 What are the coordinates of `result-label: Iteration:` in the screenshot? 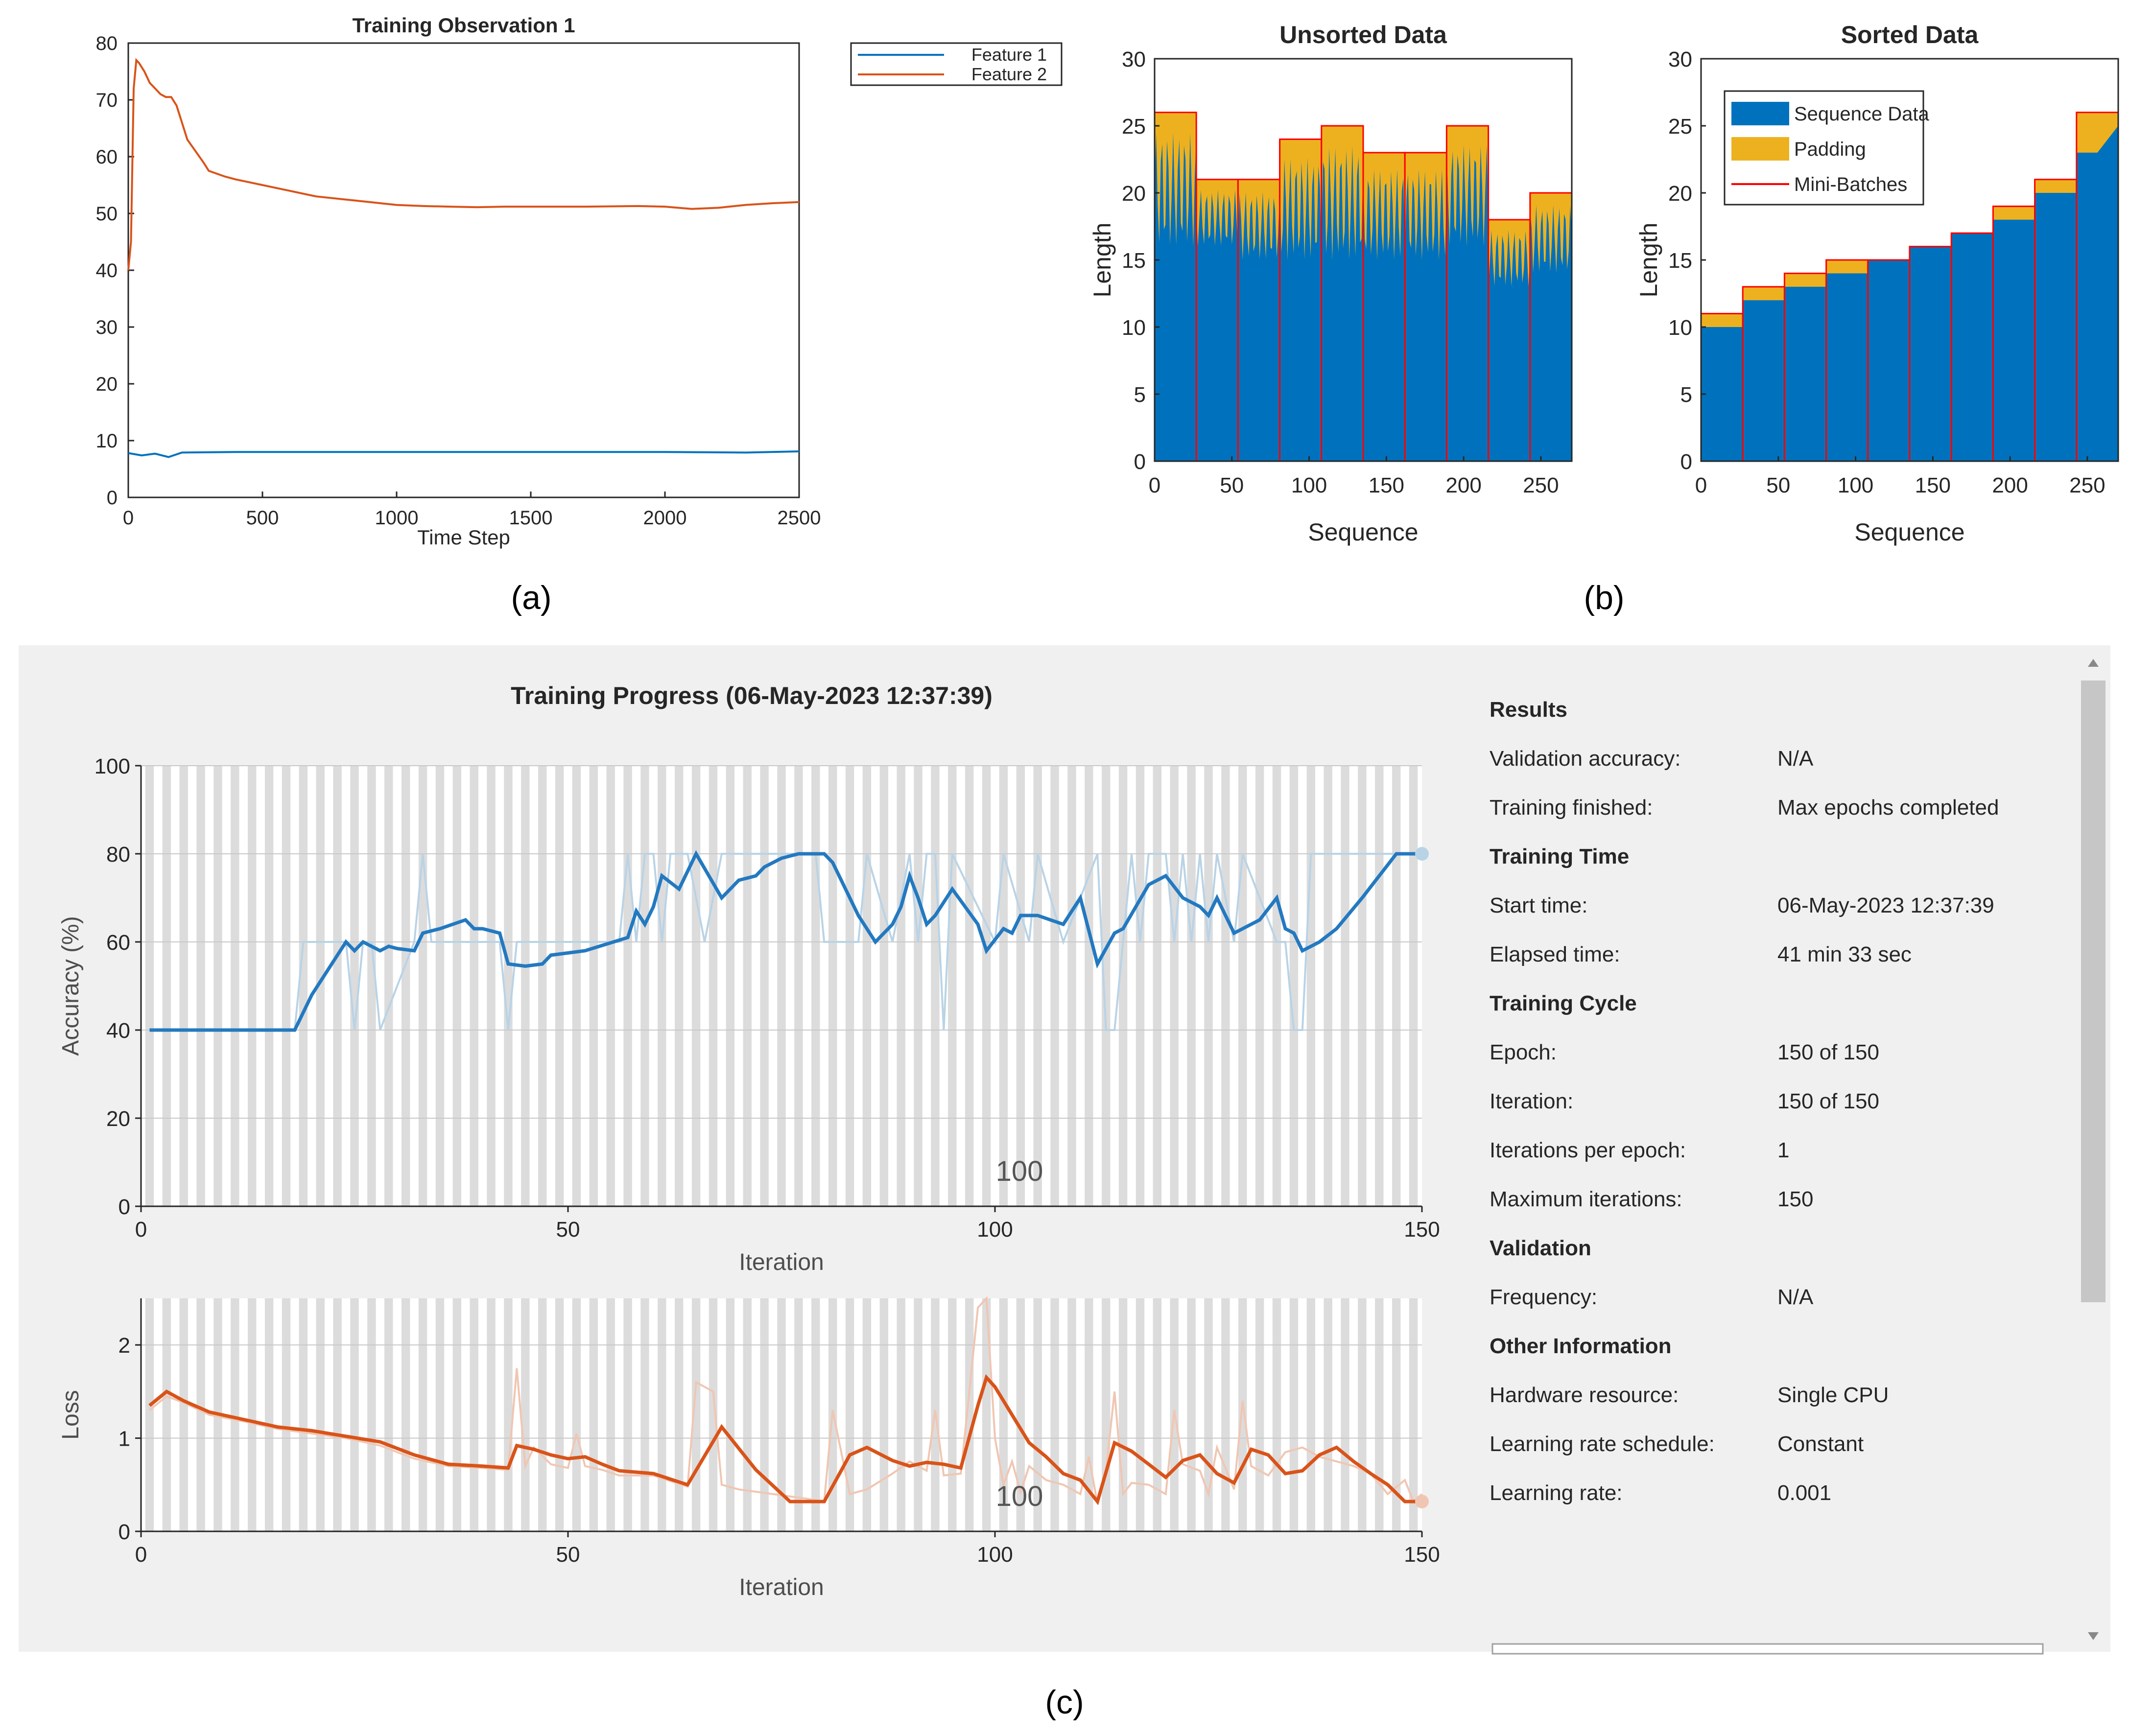 It's located at (1531, 1101).